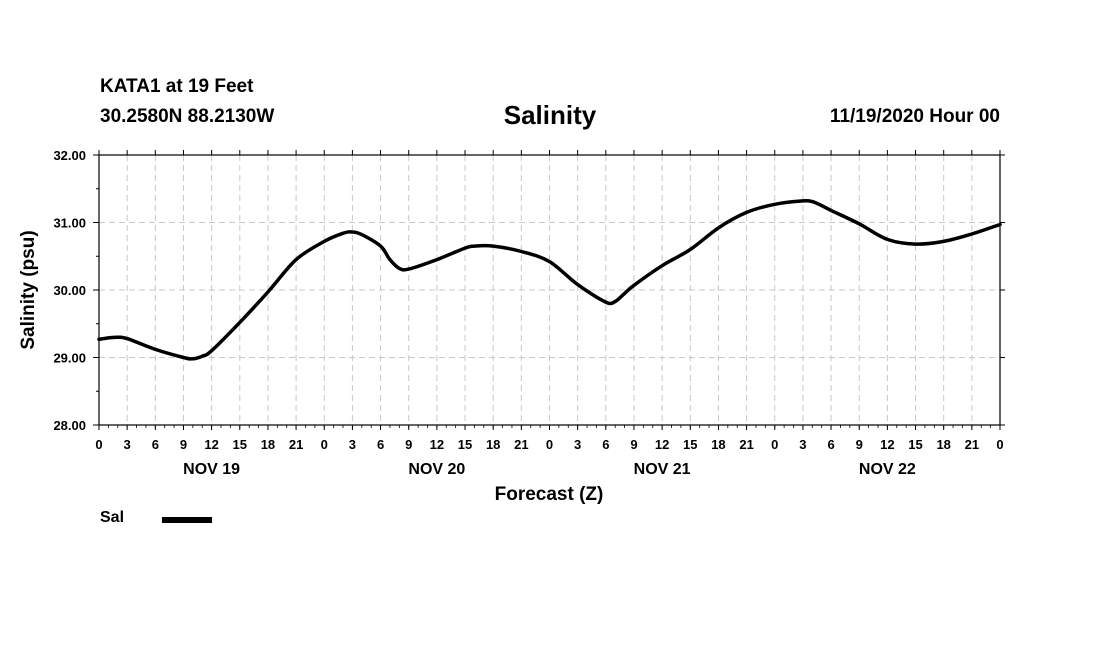 The image size is (1100, 650). What do you see at coordinates (112, 517) in the screenshot?
I see `legend-label: Sal` at bounding box center [112, 517].